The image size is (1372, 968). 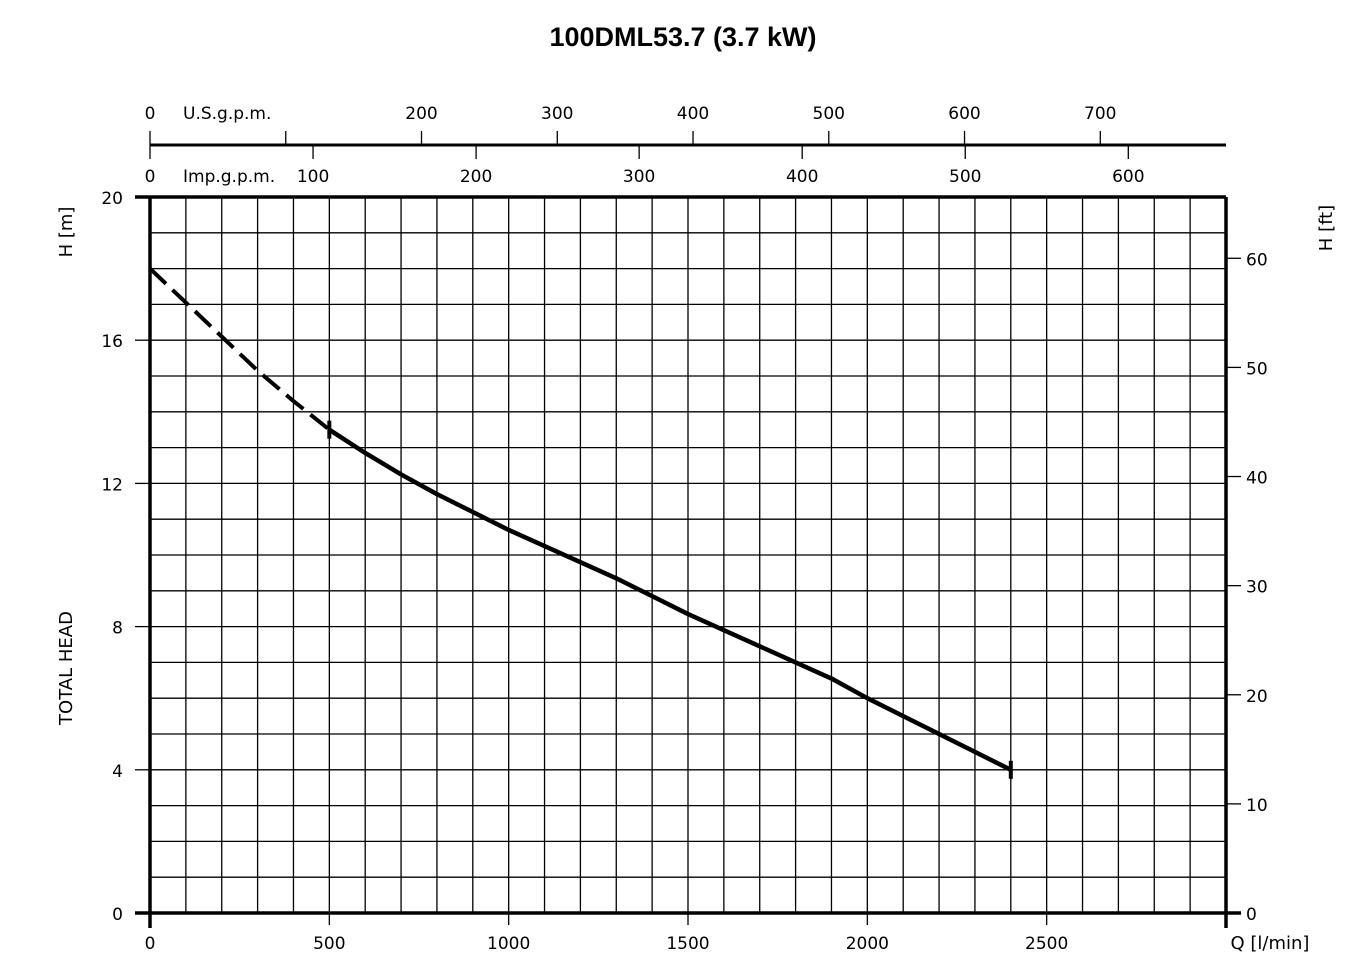 What do you see at coordinates (1257, 260) in the screenshot?
I see `y-tick-label-right: 60` at bounding box center [1257, 260].